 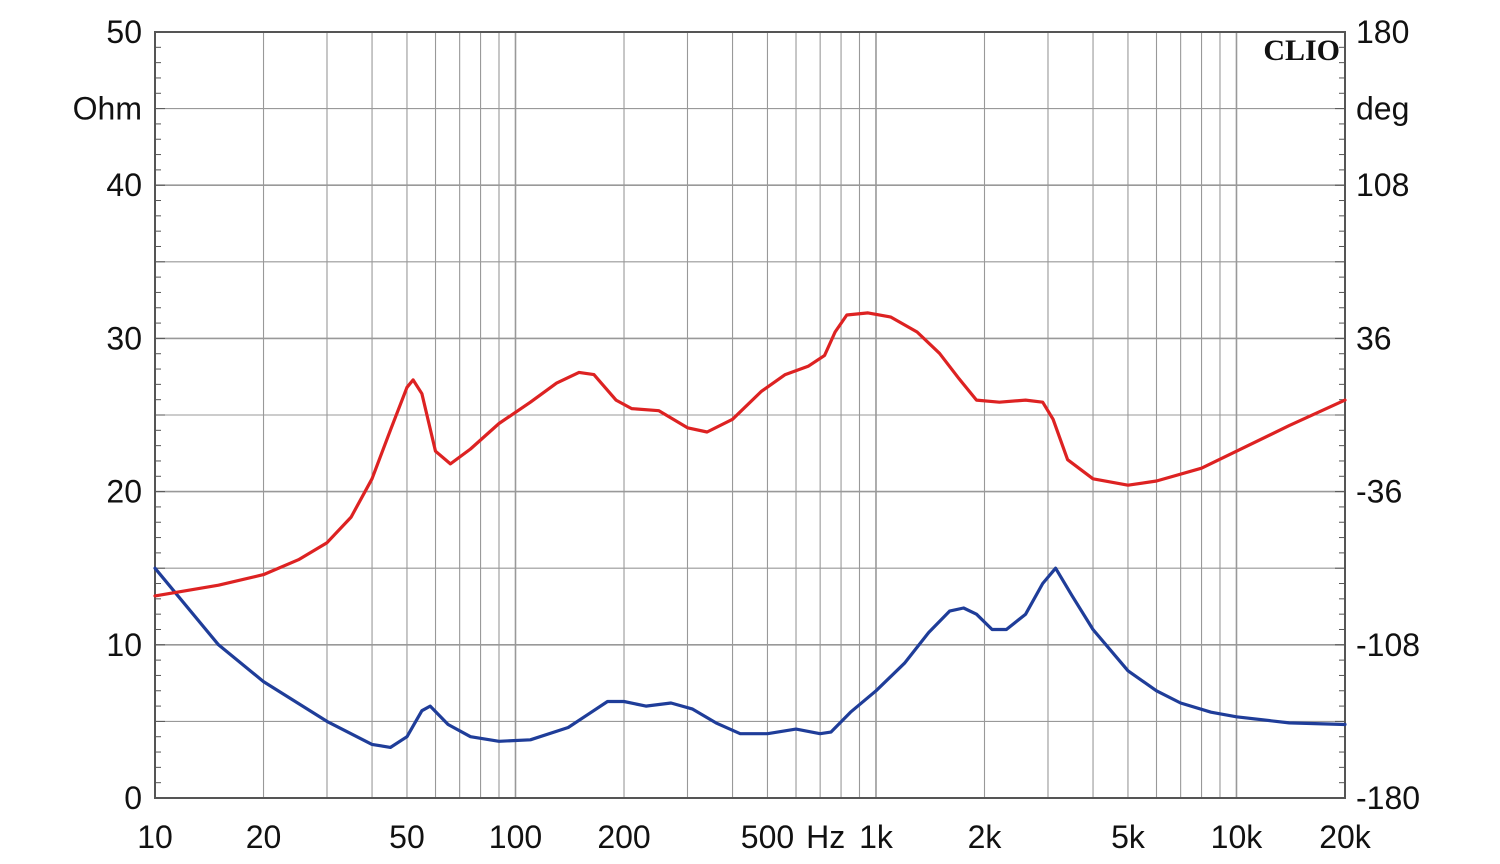 I want to click on clio-logo: CLIO, so click(x=1301, y=50).